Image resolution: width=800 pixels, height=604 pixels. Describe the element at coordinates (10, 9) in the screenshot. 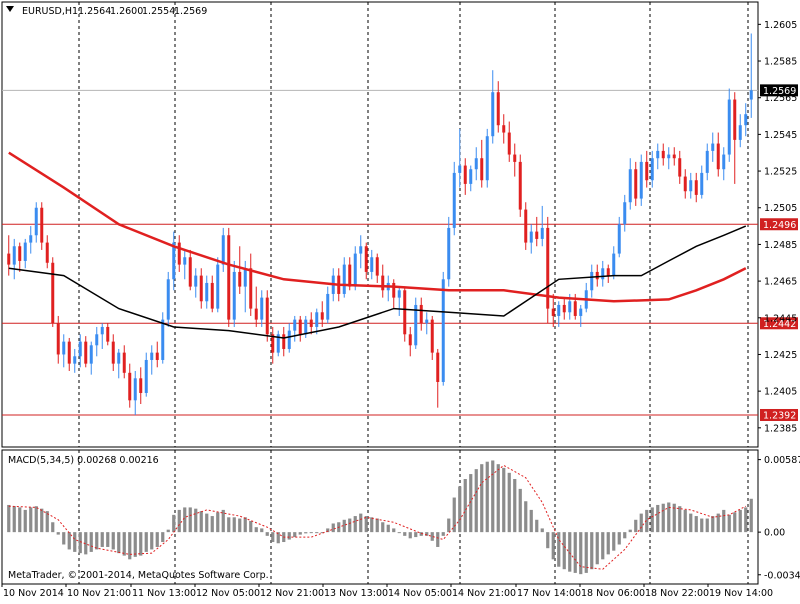

I see `chart-symbol-dropdown-icon` at that location.